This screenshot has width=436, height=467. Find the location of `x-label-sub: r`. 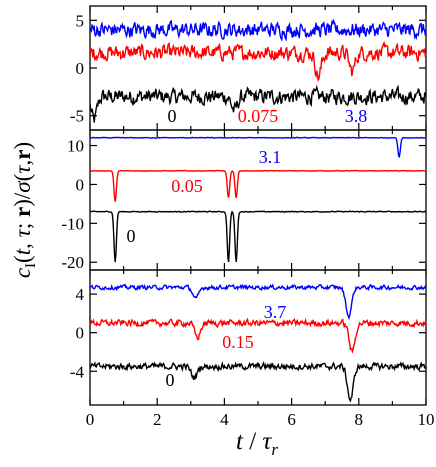

x-label-sub: r is located at coordinates (274, 449).